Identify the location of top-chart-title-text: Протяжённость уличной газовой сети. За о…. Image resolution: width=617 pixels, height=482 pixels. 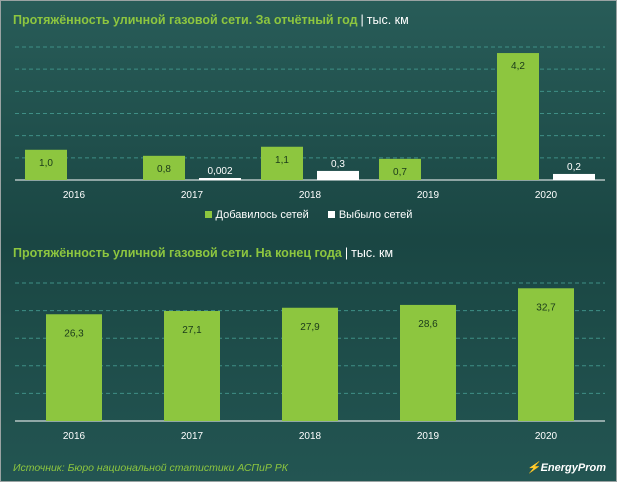
(185, 20).